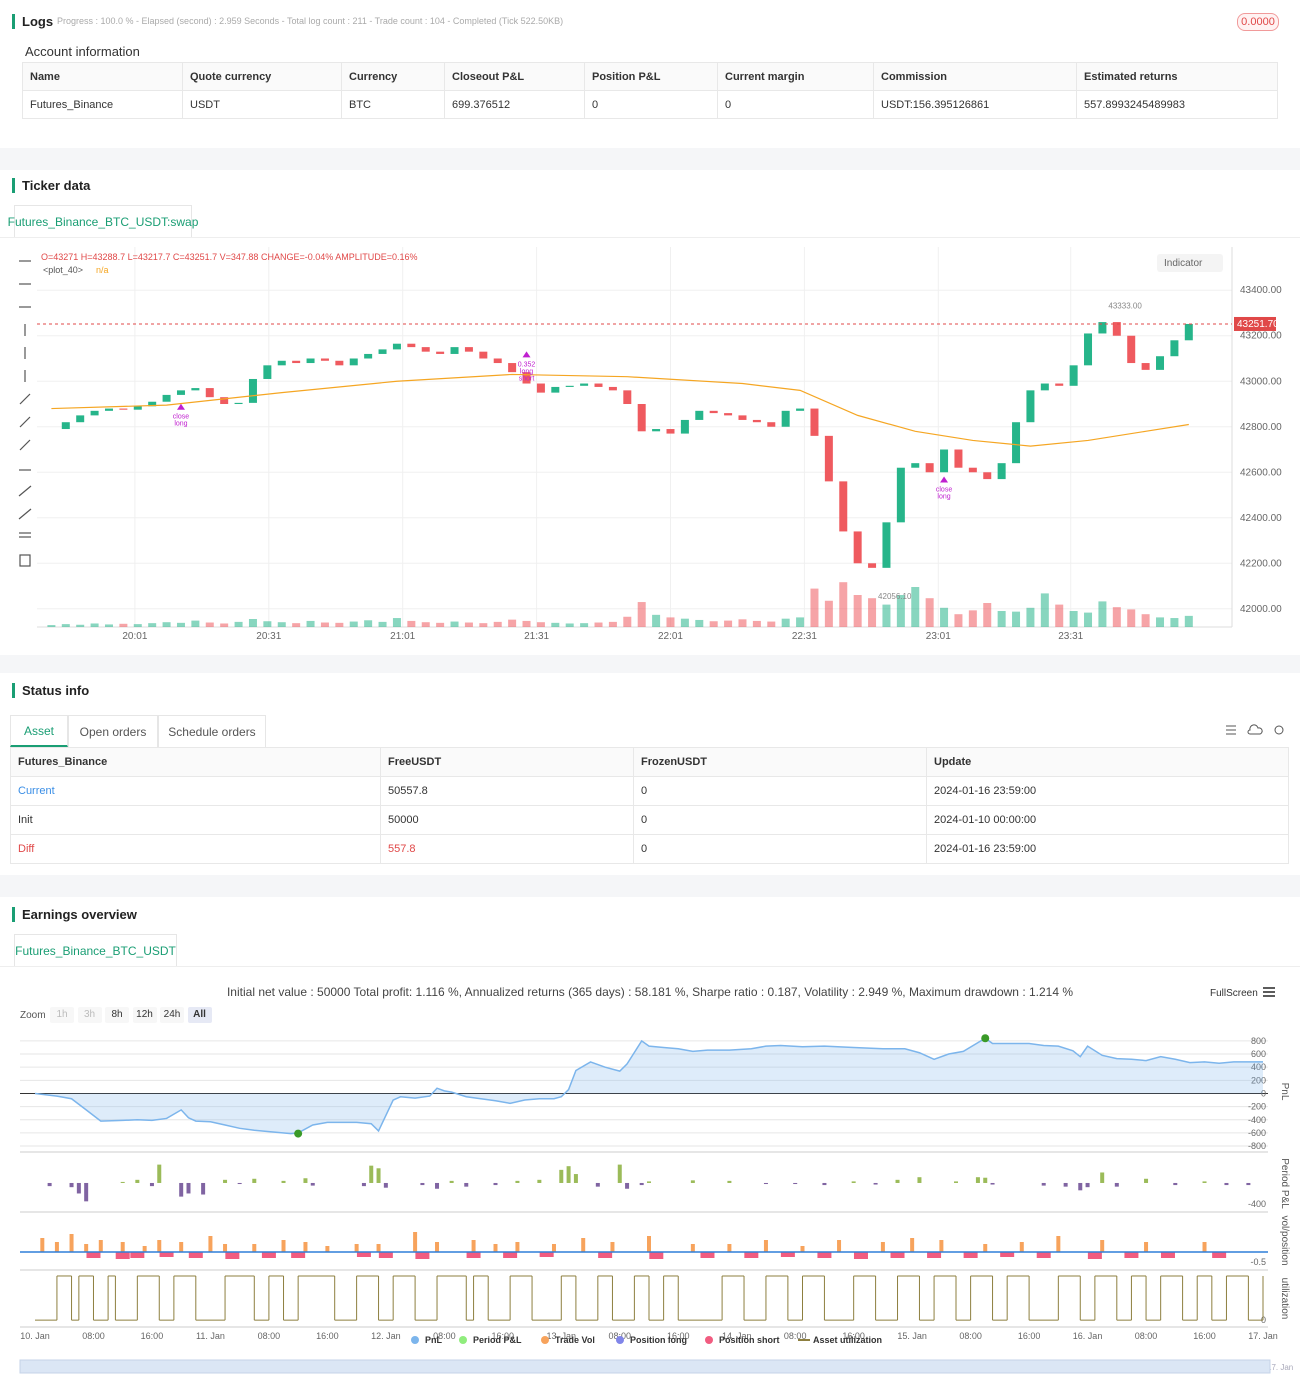 The width and height of the screenshot is (1300, 1396). What do you see at coordinates (39, 731) in the screenshot?
I see `status-tab: Asset` at bounding box center [39, 731].